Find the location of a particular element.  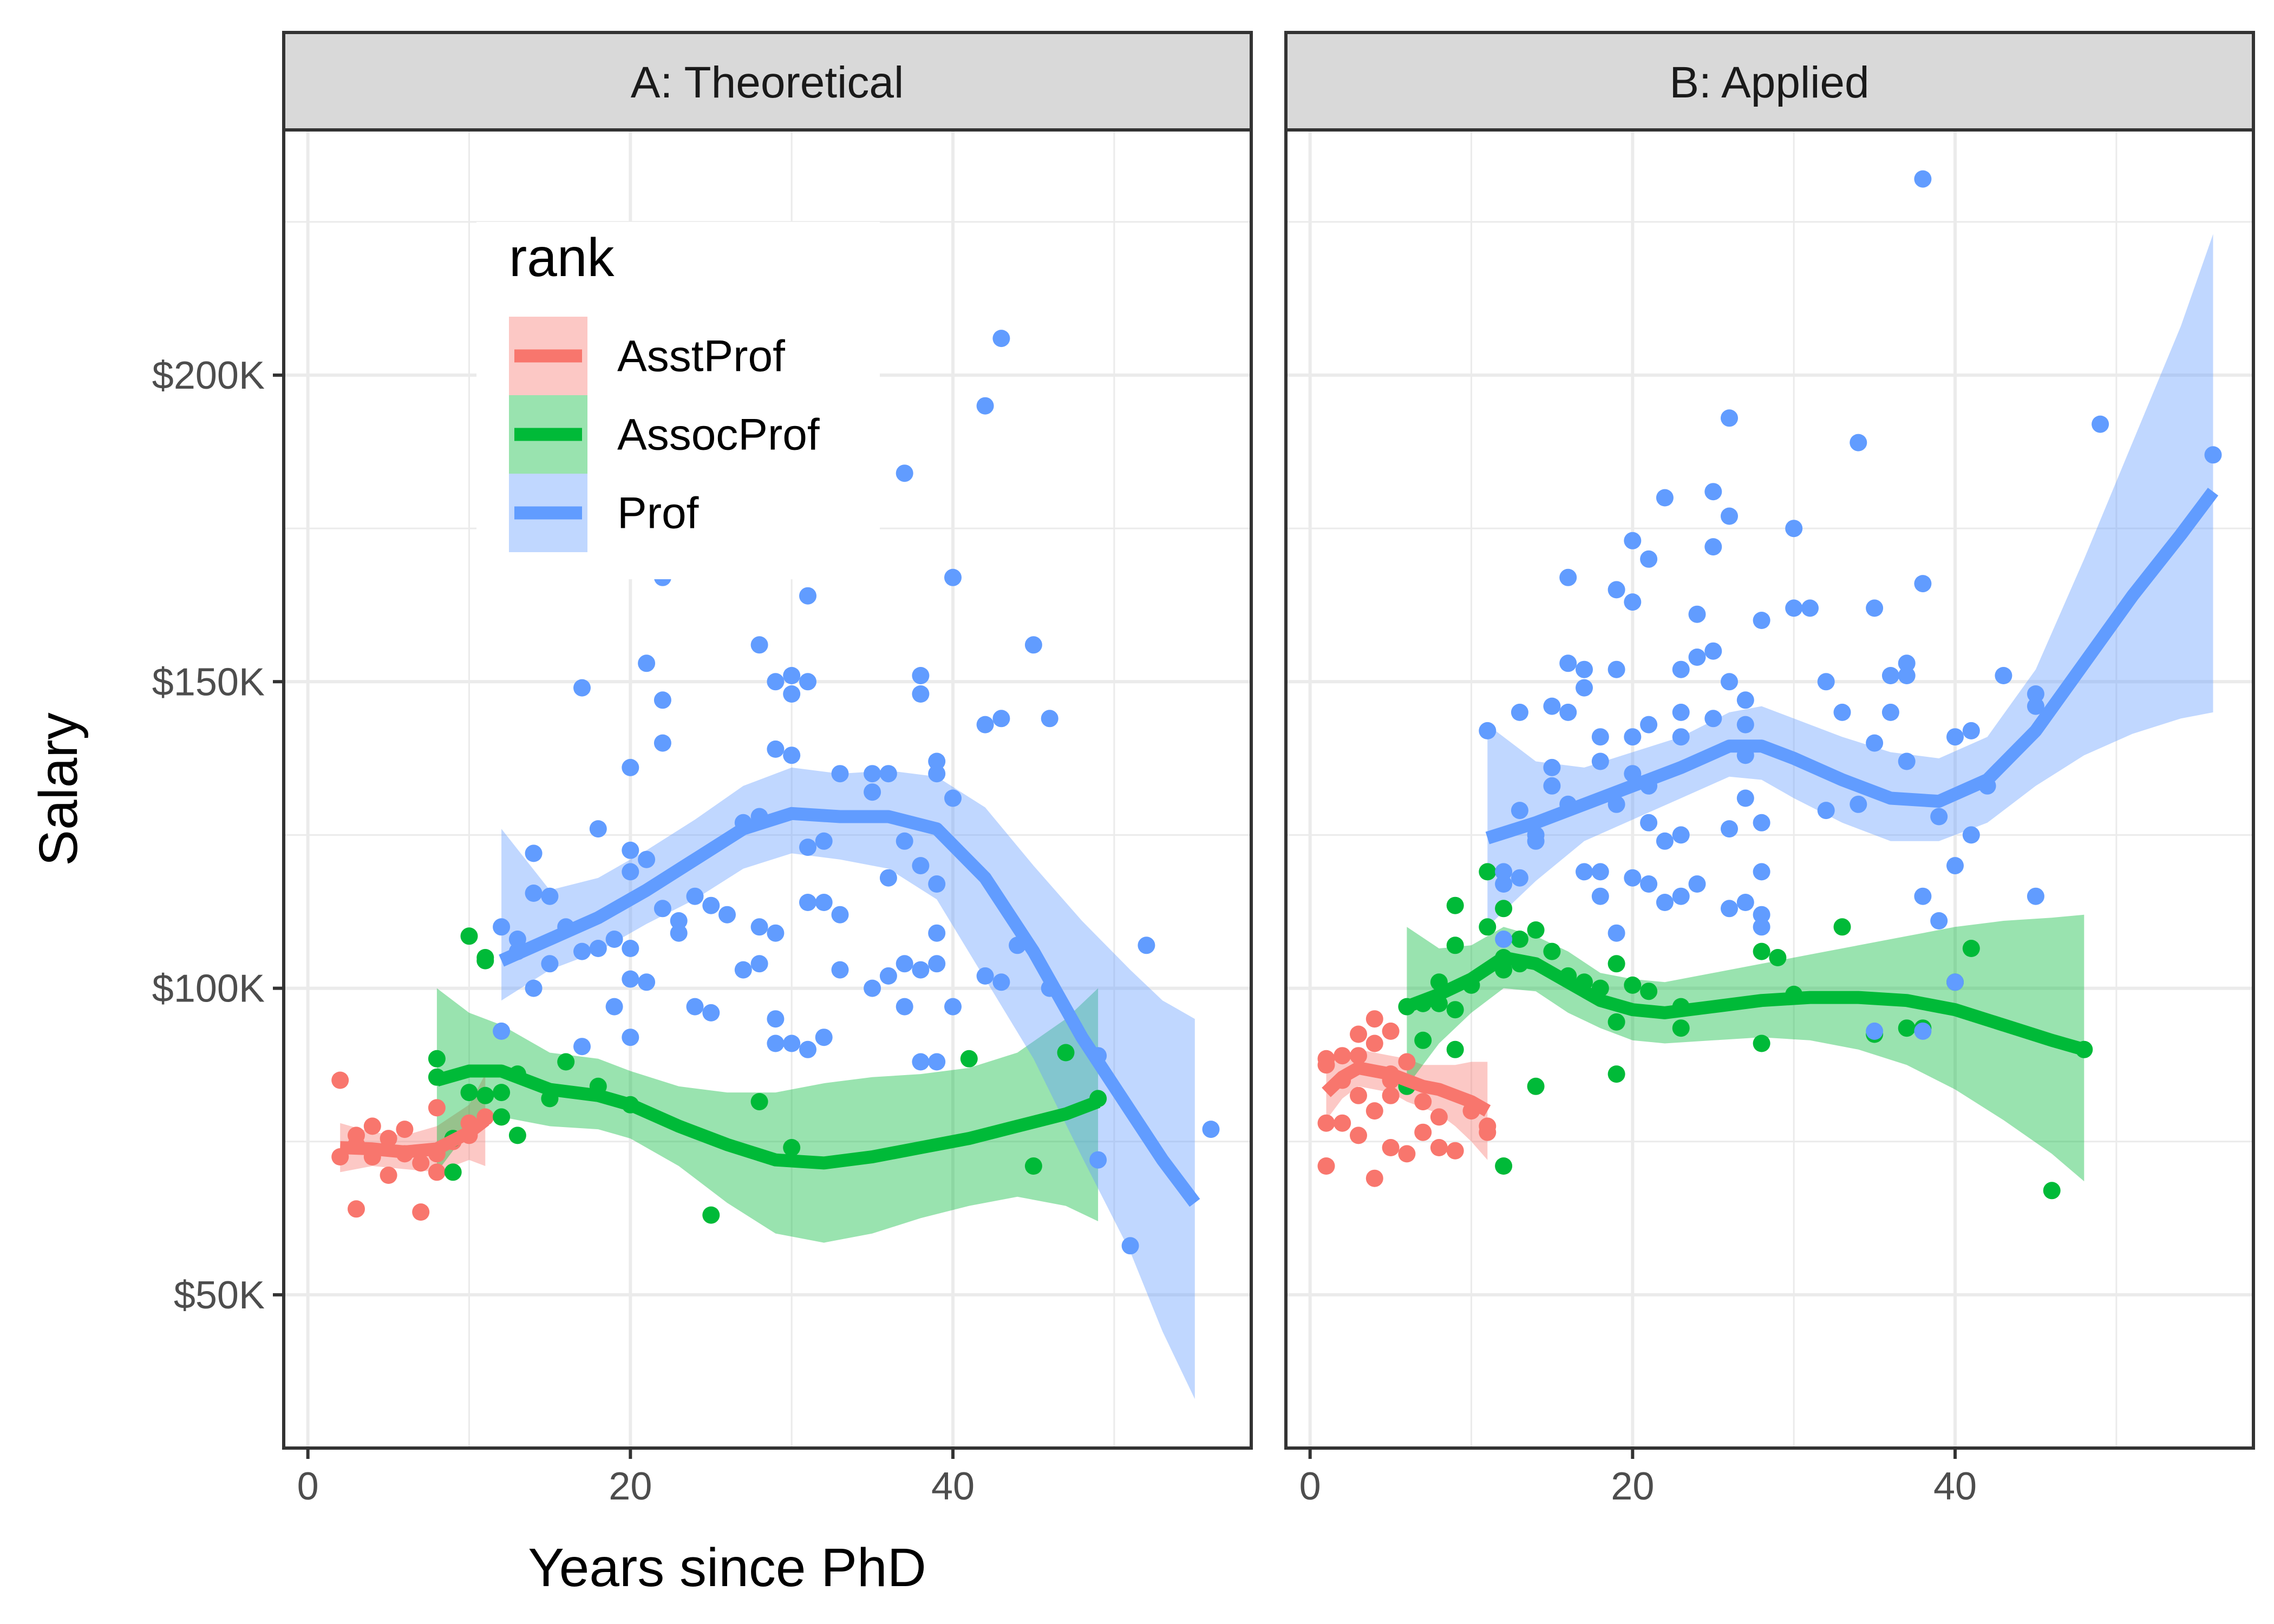

legend-keys: AsstProf AssocProf Prof is located at coordinates (665, 434).